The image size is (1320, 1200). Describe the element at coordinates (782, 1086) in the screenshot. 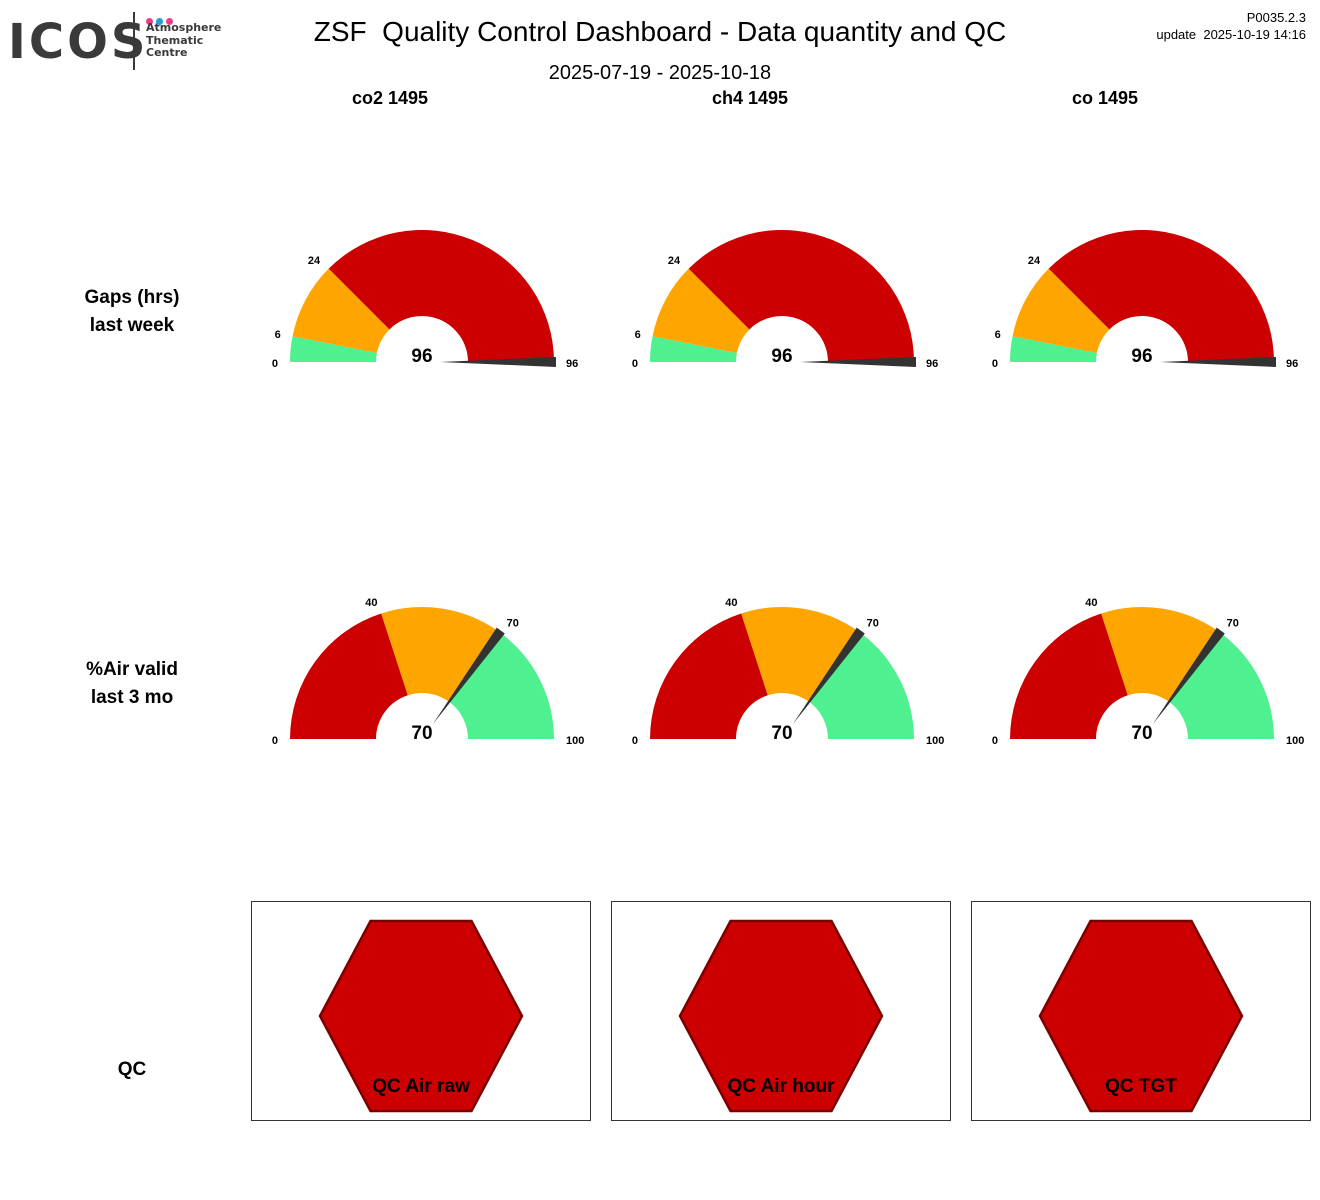

I see `qc-label: QC Air hour` at that location.